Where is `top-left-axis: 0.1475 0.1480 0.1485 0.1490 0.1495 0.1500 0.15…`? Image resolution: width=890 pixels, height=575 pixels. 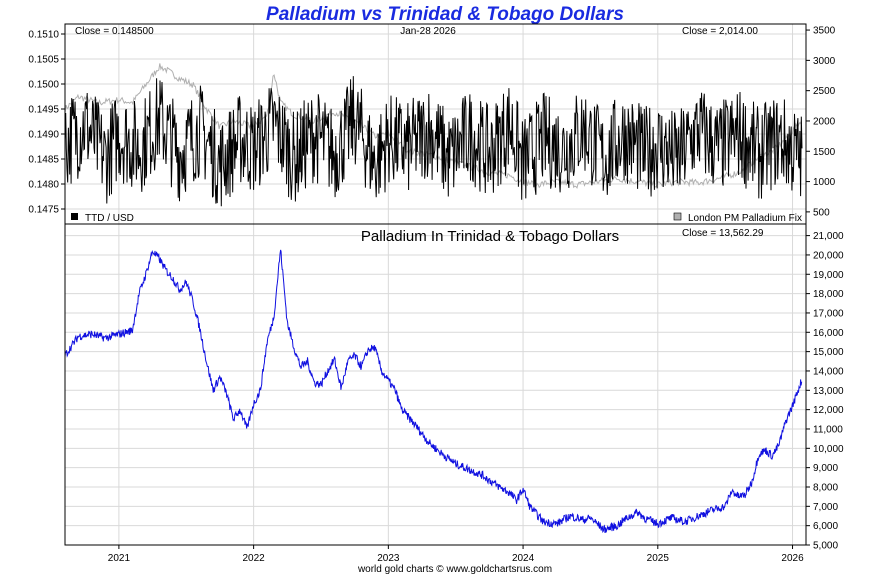
top-left-axis: 0.1475 0.1480 0.1485 0.1490 0.1495 0.1500 0.15… is located at coordinates (46, 123).